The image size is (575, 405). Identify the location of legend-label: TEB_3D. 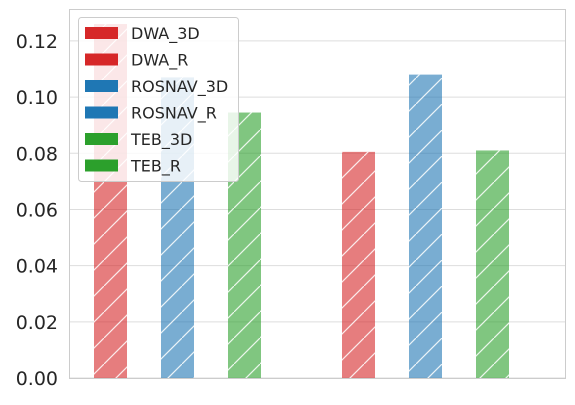
(161, 140).